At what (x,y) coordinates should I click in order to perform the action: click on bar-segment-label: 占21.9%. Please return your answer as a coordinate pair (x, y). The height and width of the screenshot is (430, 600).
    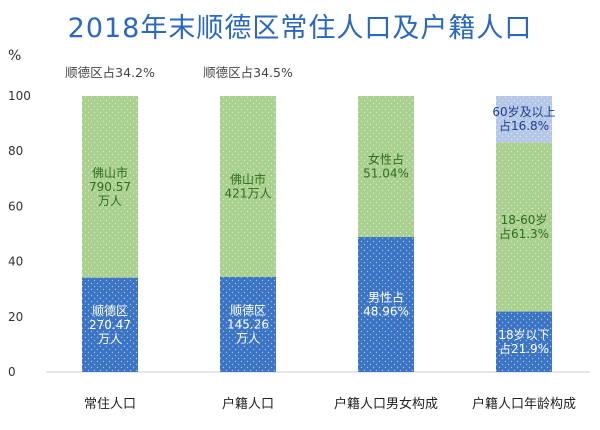
    Looking at the image, I should click on (524, 348).